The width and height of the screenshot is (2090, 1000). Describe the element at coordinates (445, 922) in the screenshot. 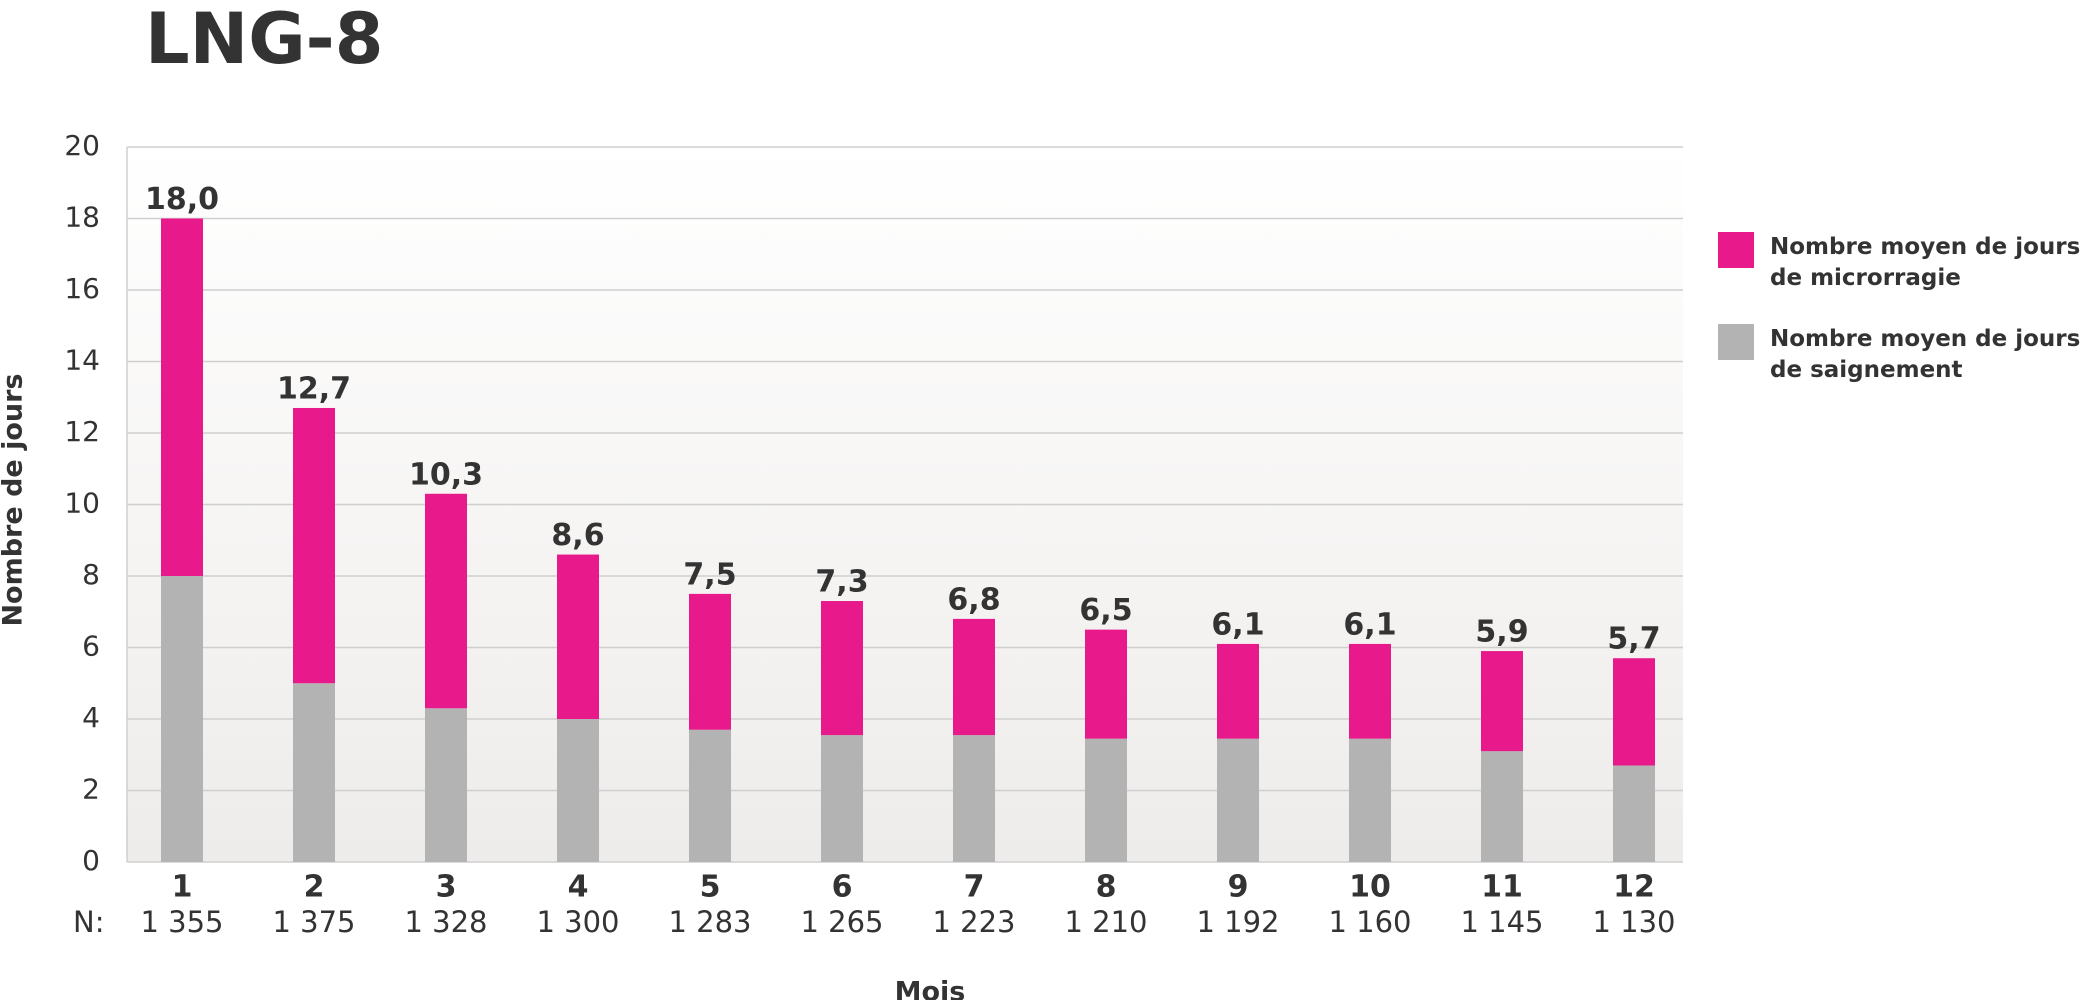

I see `n-value: 1 328` at that location.